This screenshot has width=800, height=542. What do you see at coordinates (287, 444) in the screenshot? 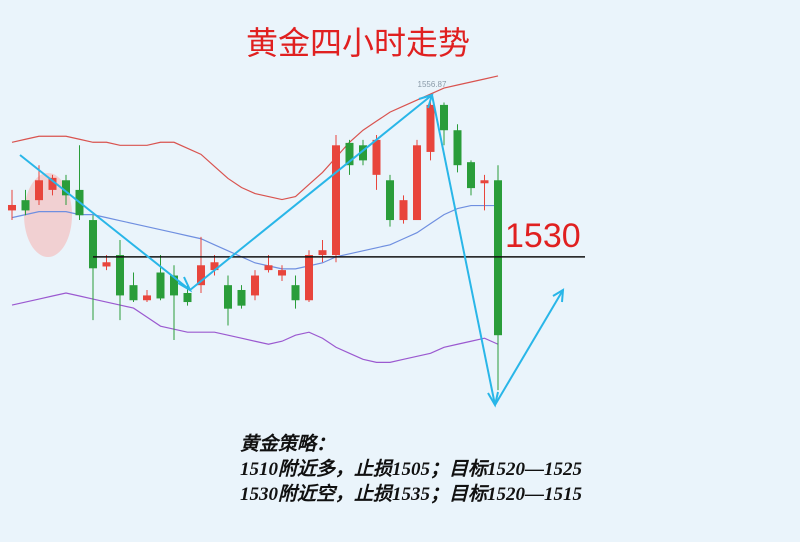
I see `strategy-line: 黄金策略：` at bounding box center [287, 444].